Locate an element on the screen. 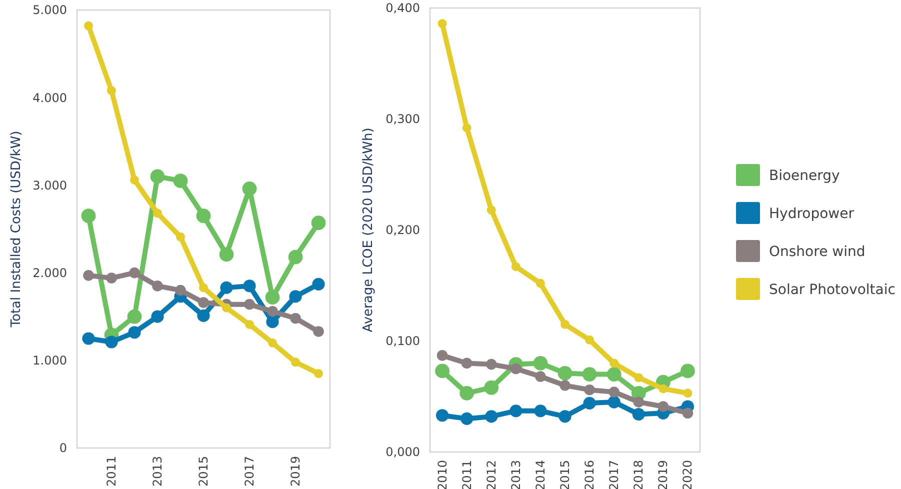 The height and width of the screenshot is (489, 901). y-tick-label: 0,100 is located at coordinates (403, 341).